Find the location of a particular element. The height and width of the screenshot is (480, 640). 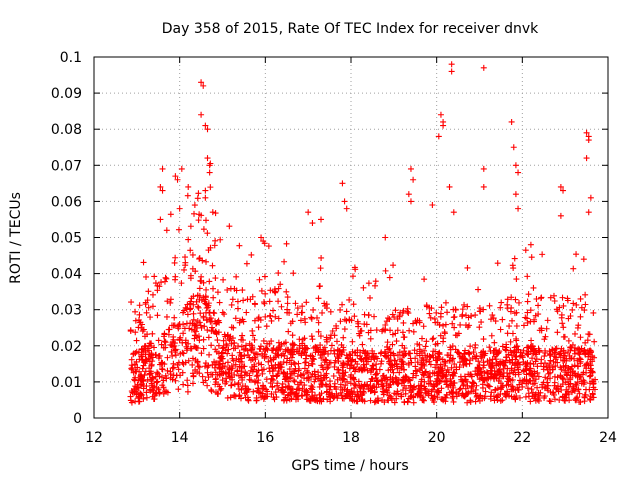

y-tick-label: 0.04 is located at coordinates (66, 275).